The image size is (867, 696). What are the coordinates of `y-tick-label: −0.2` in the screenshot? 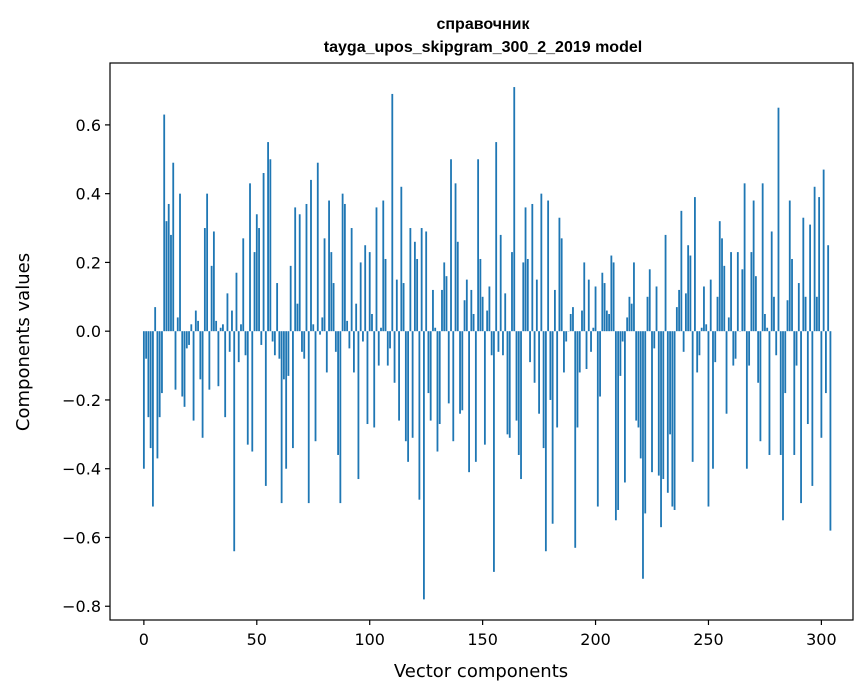 It's located at (81, 400).